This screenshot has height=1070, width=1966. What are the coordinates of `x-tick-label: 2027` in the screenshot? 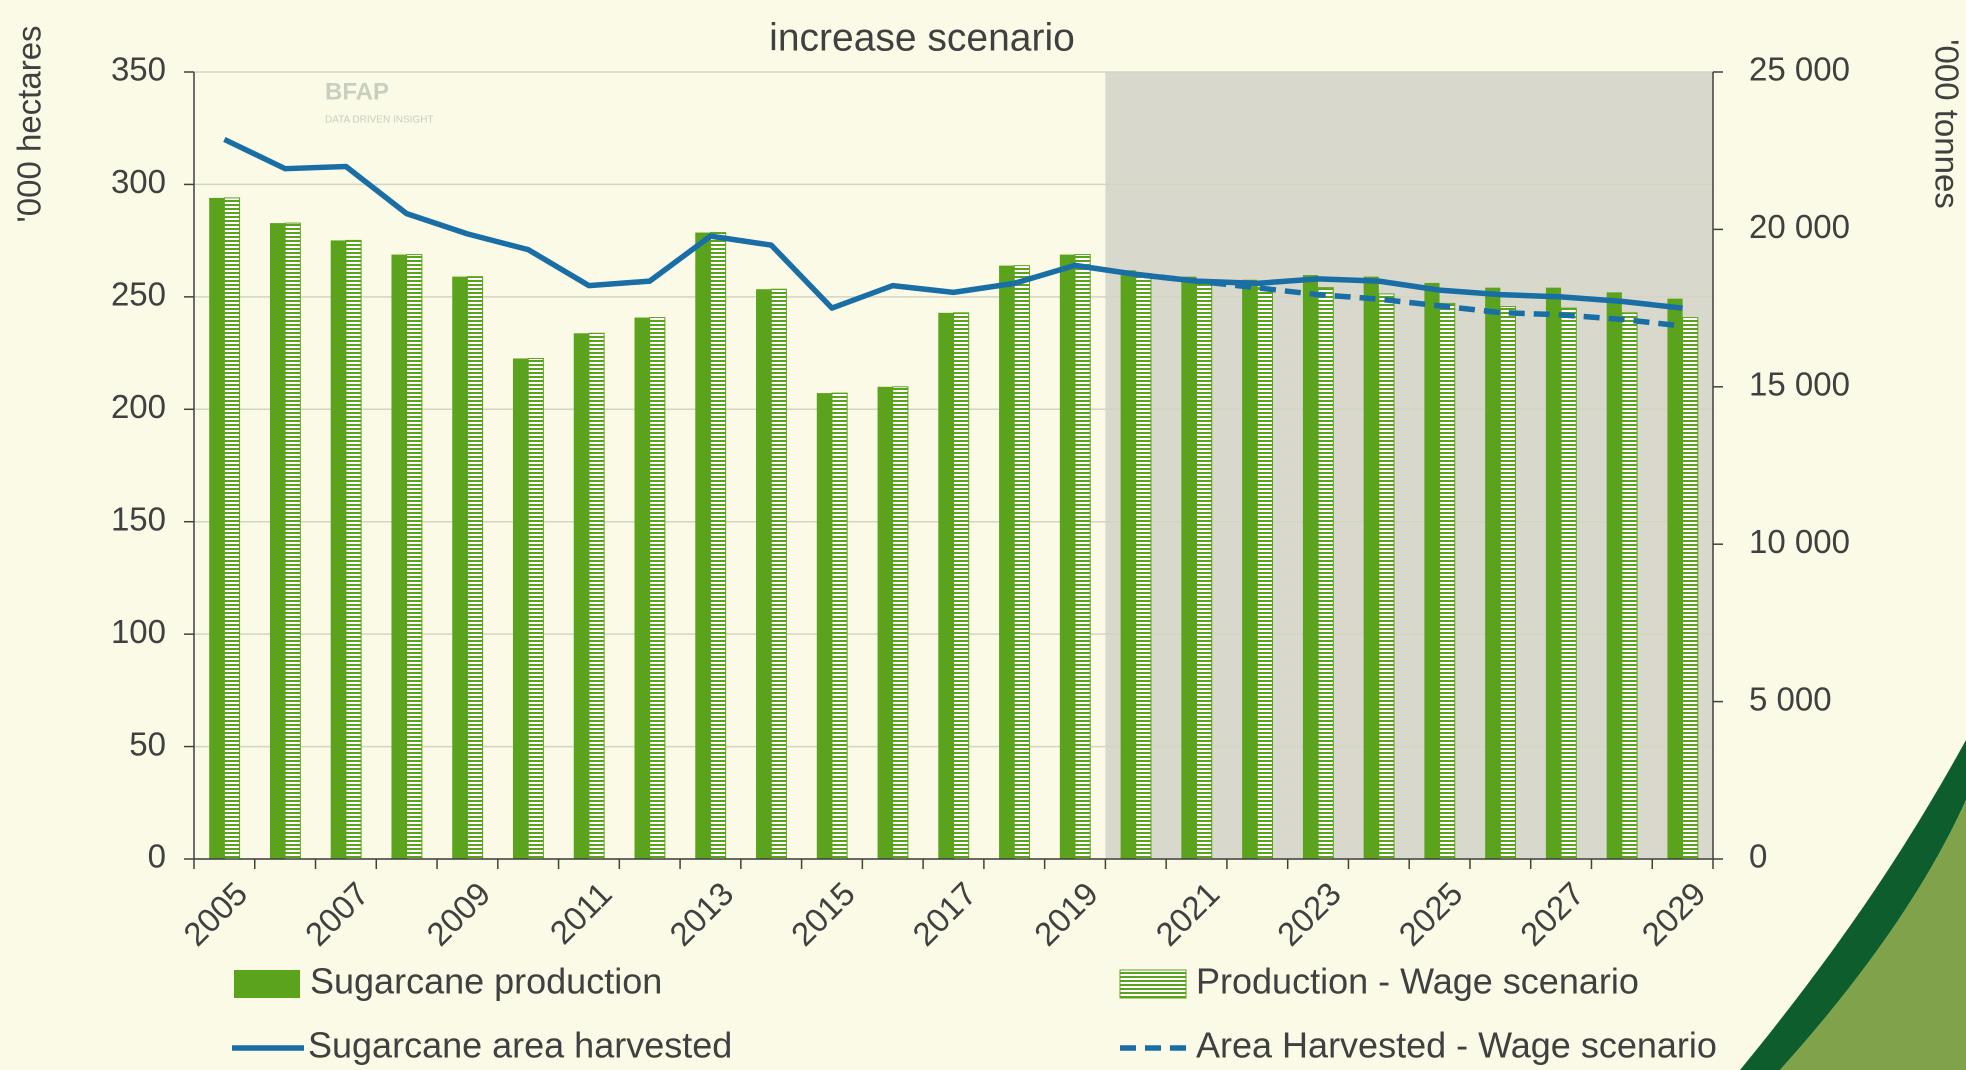 It's located at (1552, 914).